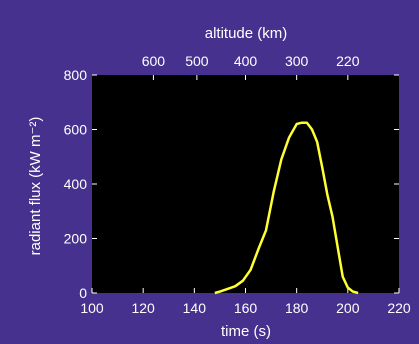 The image size is (419, 344). What do you see at coordinates (76, 75) in the screenshot?
I see `y-tick-label: 800` at bounding box center [76, 75].